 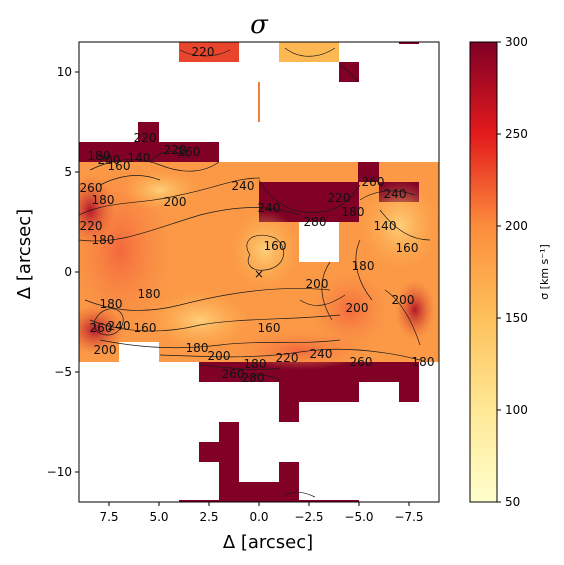 I want to click on y-tick-label: 0, so click(x=68, y=272).